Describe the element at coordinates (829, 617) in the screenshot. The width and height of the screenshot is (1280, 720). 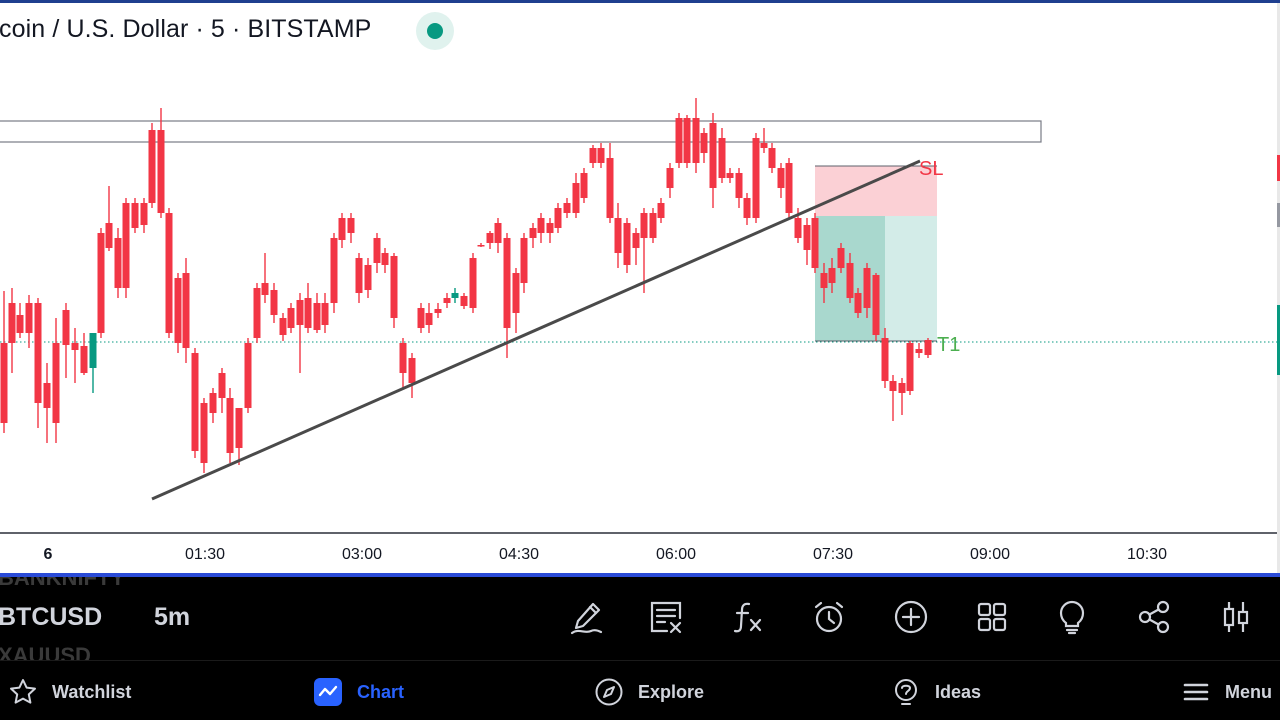
I see `alarm-icon` at that location.